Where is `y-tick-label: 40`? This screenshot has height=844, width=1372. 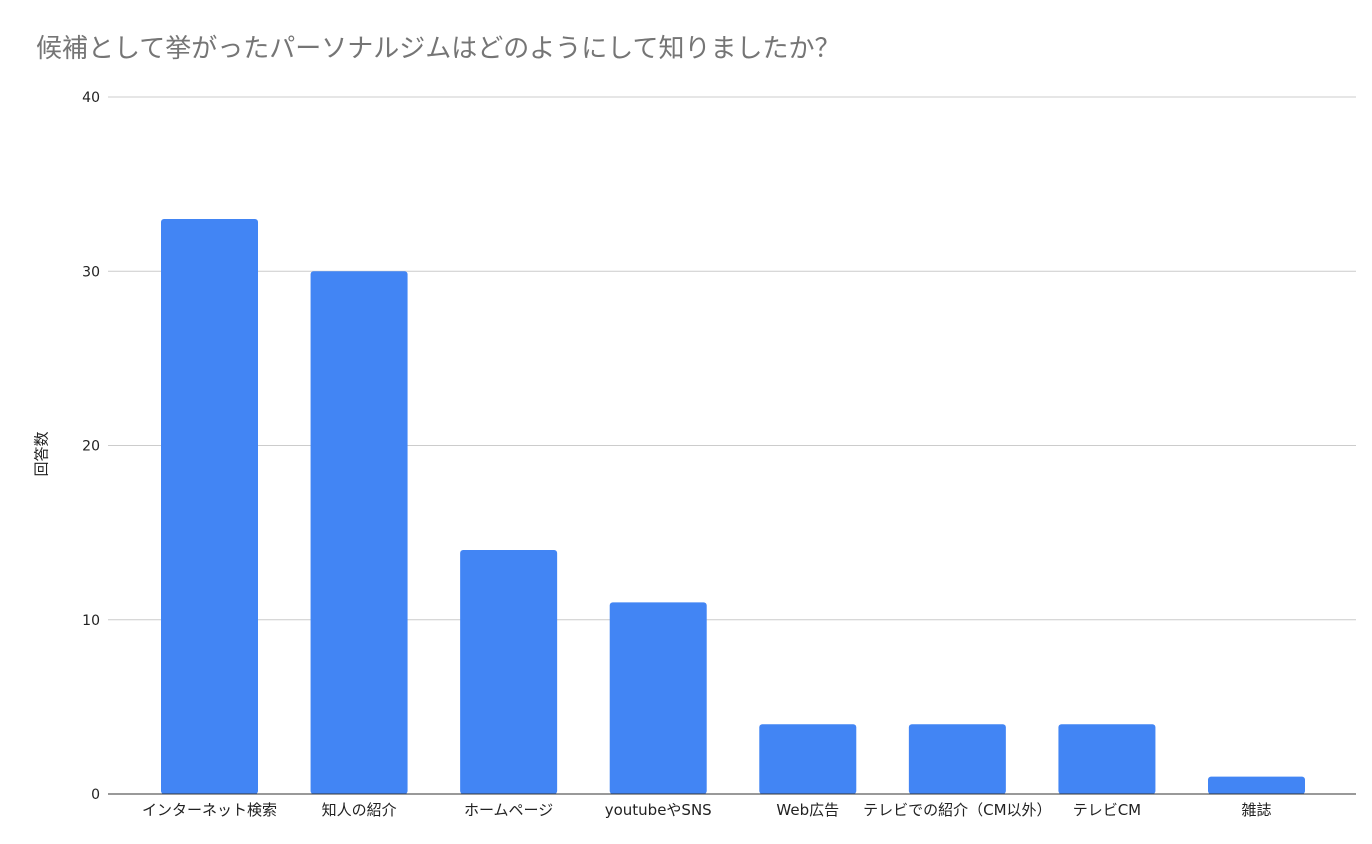
y-tick-label: 40 is located at coordinates (91, 98).